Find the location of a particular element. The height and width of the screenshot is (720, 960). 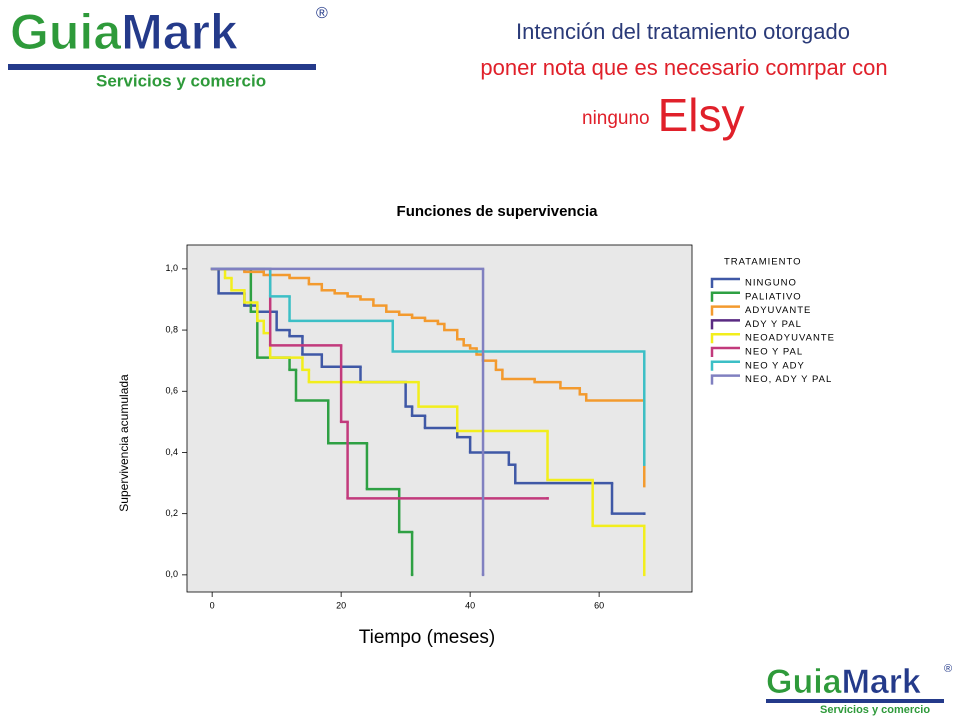

logo-top: GuiaMark ® Servicios y comercio is located at coordinates (168, 47).